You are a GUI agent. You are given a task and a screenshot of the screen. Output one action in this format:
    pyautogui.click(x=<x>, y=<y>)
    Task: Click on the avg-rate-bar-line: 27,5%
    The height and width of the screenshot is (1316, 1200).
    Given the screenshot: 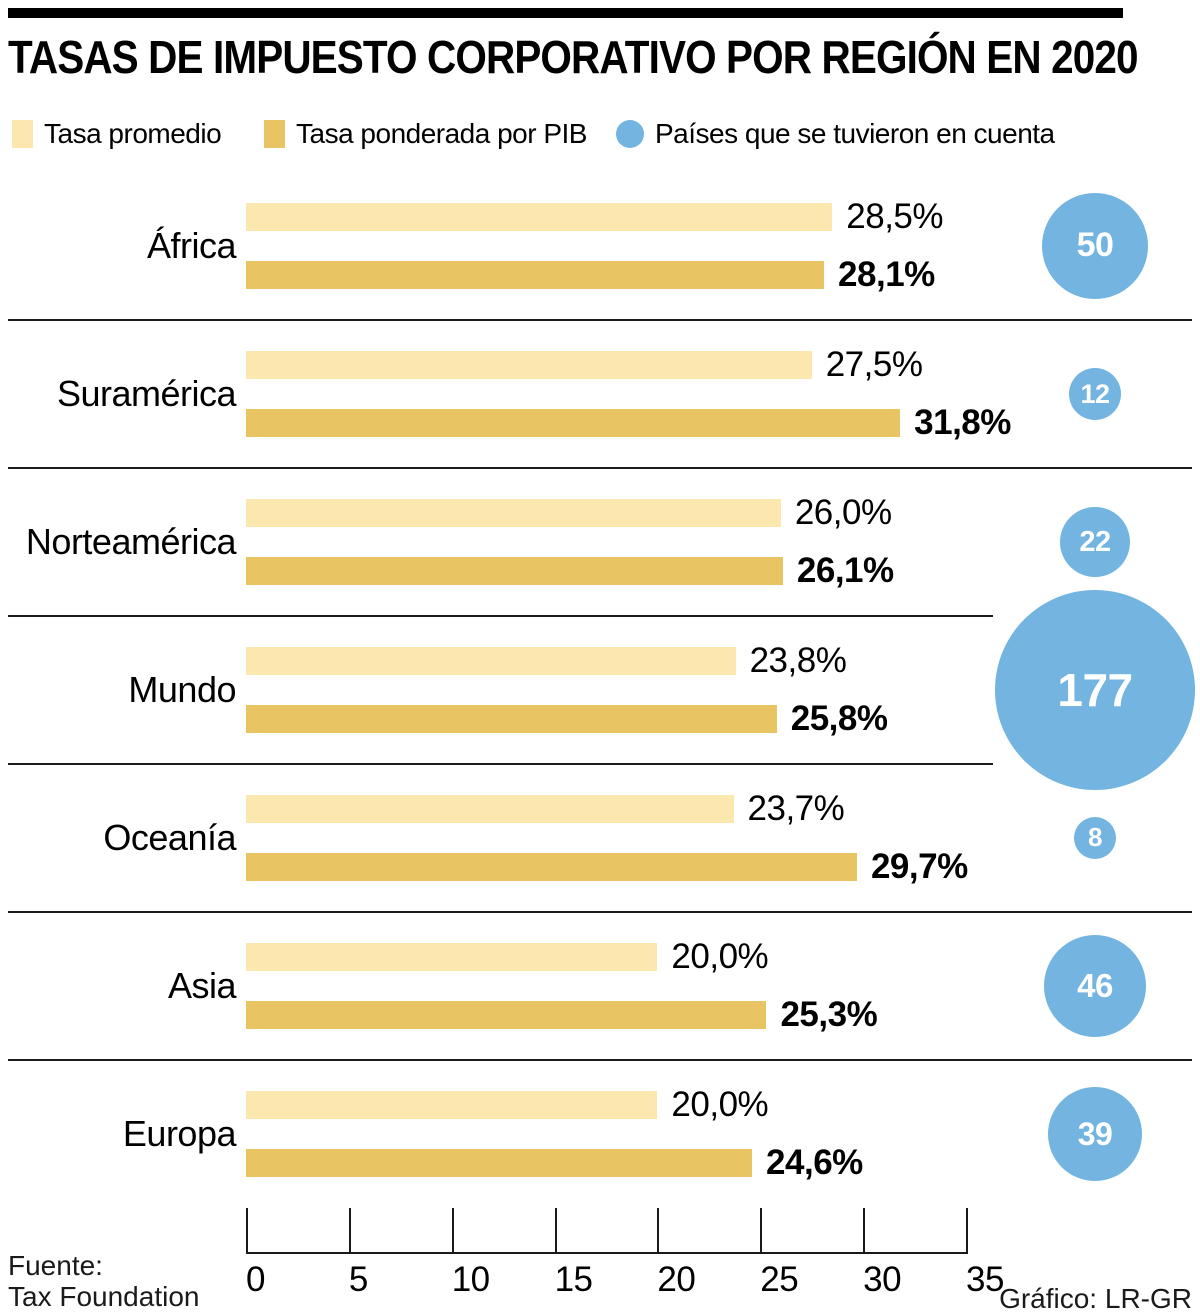 What is the action you would take?
    pyautogui.click(x=584, y=364)
    